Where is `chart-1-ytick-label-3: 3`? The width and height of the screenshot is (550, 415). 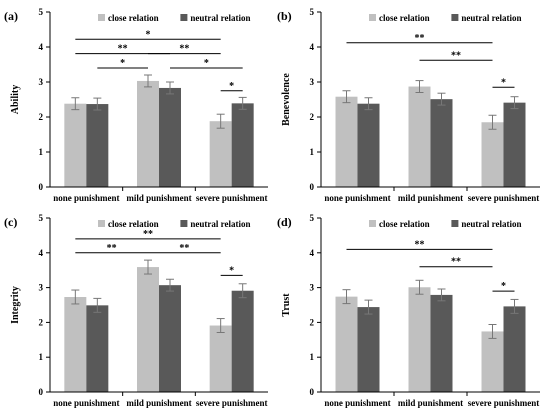 chart-1-ytick-label-3: 3 is located at coordinates (312, 82).